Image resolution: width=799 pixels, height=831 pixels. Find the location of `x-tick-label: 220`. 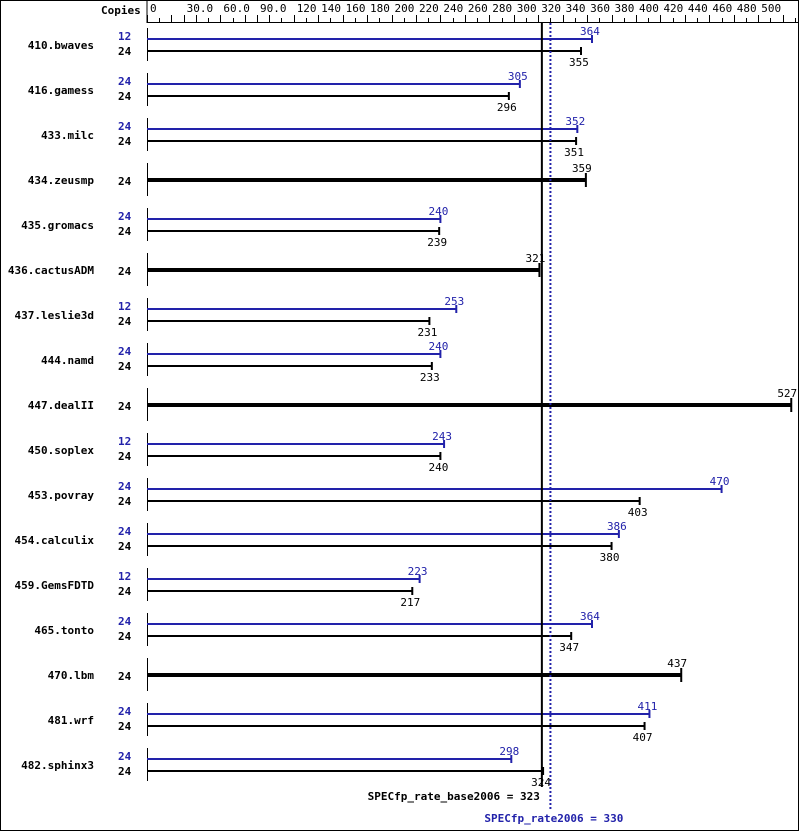

x-tick-label: 220 is located at coordinates (429, 8).